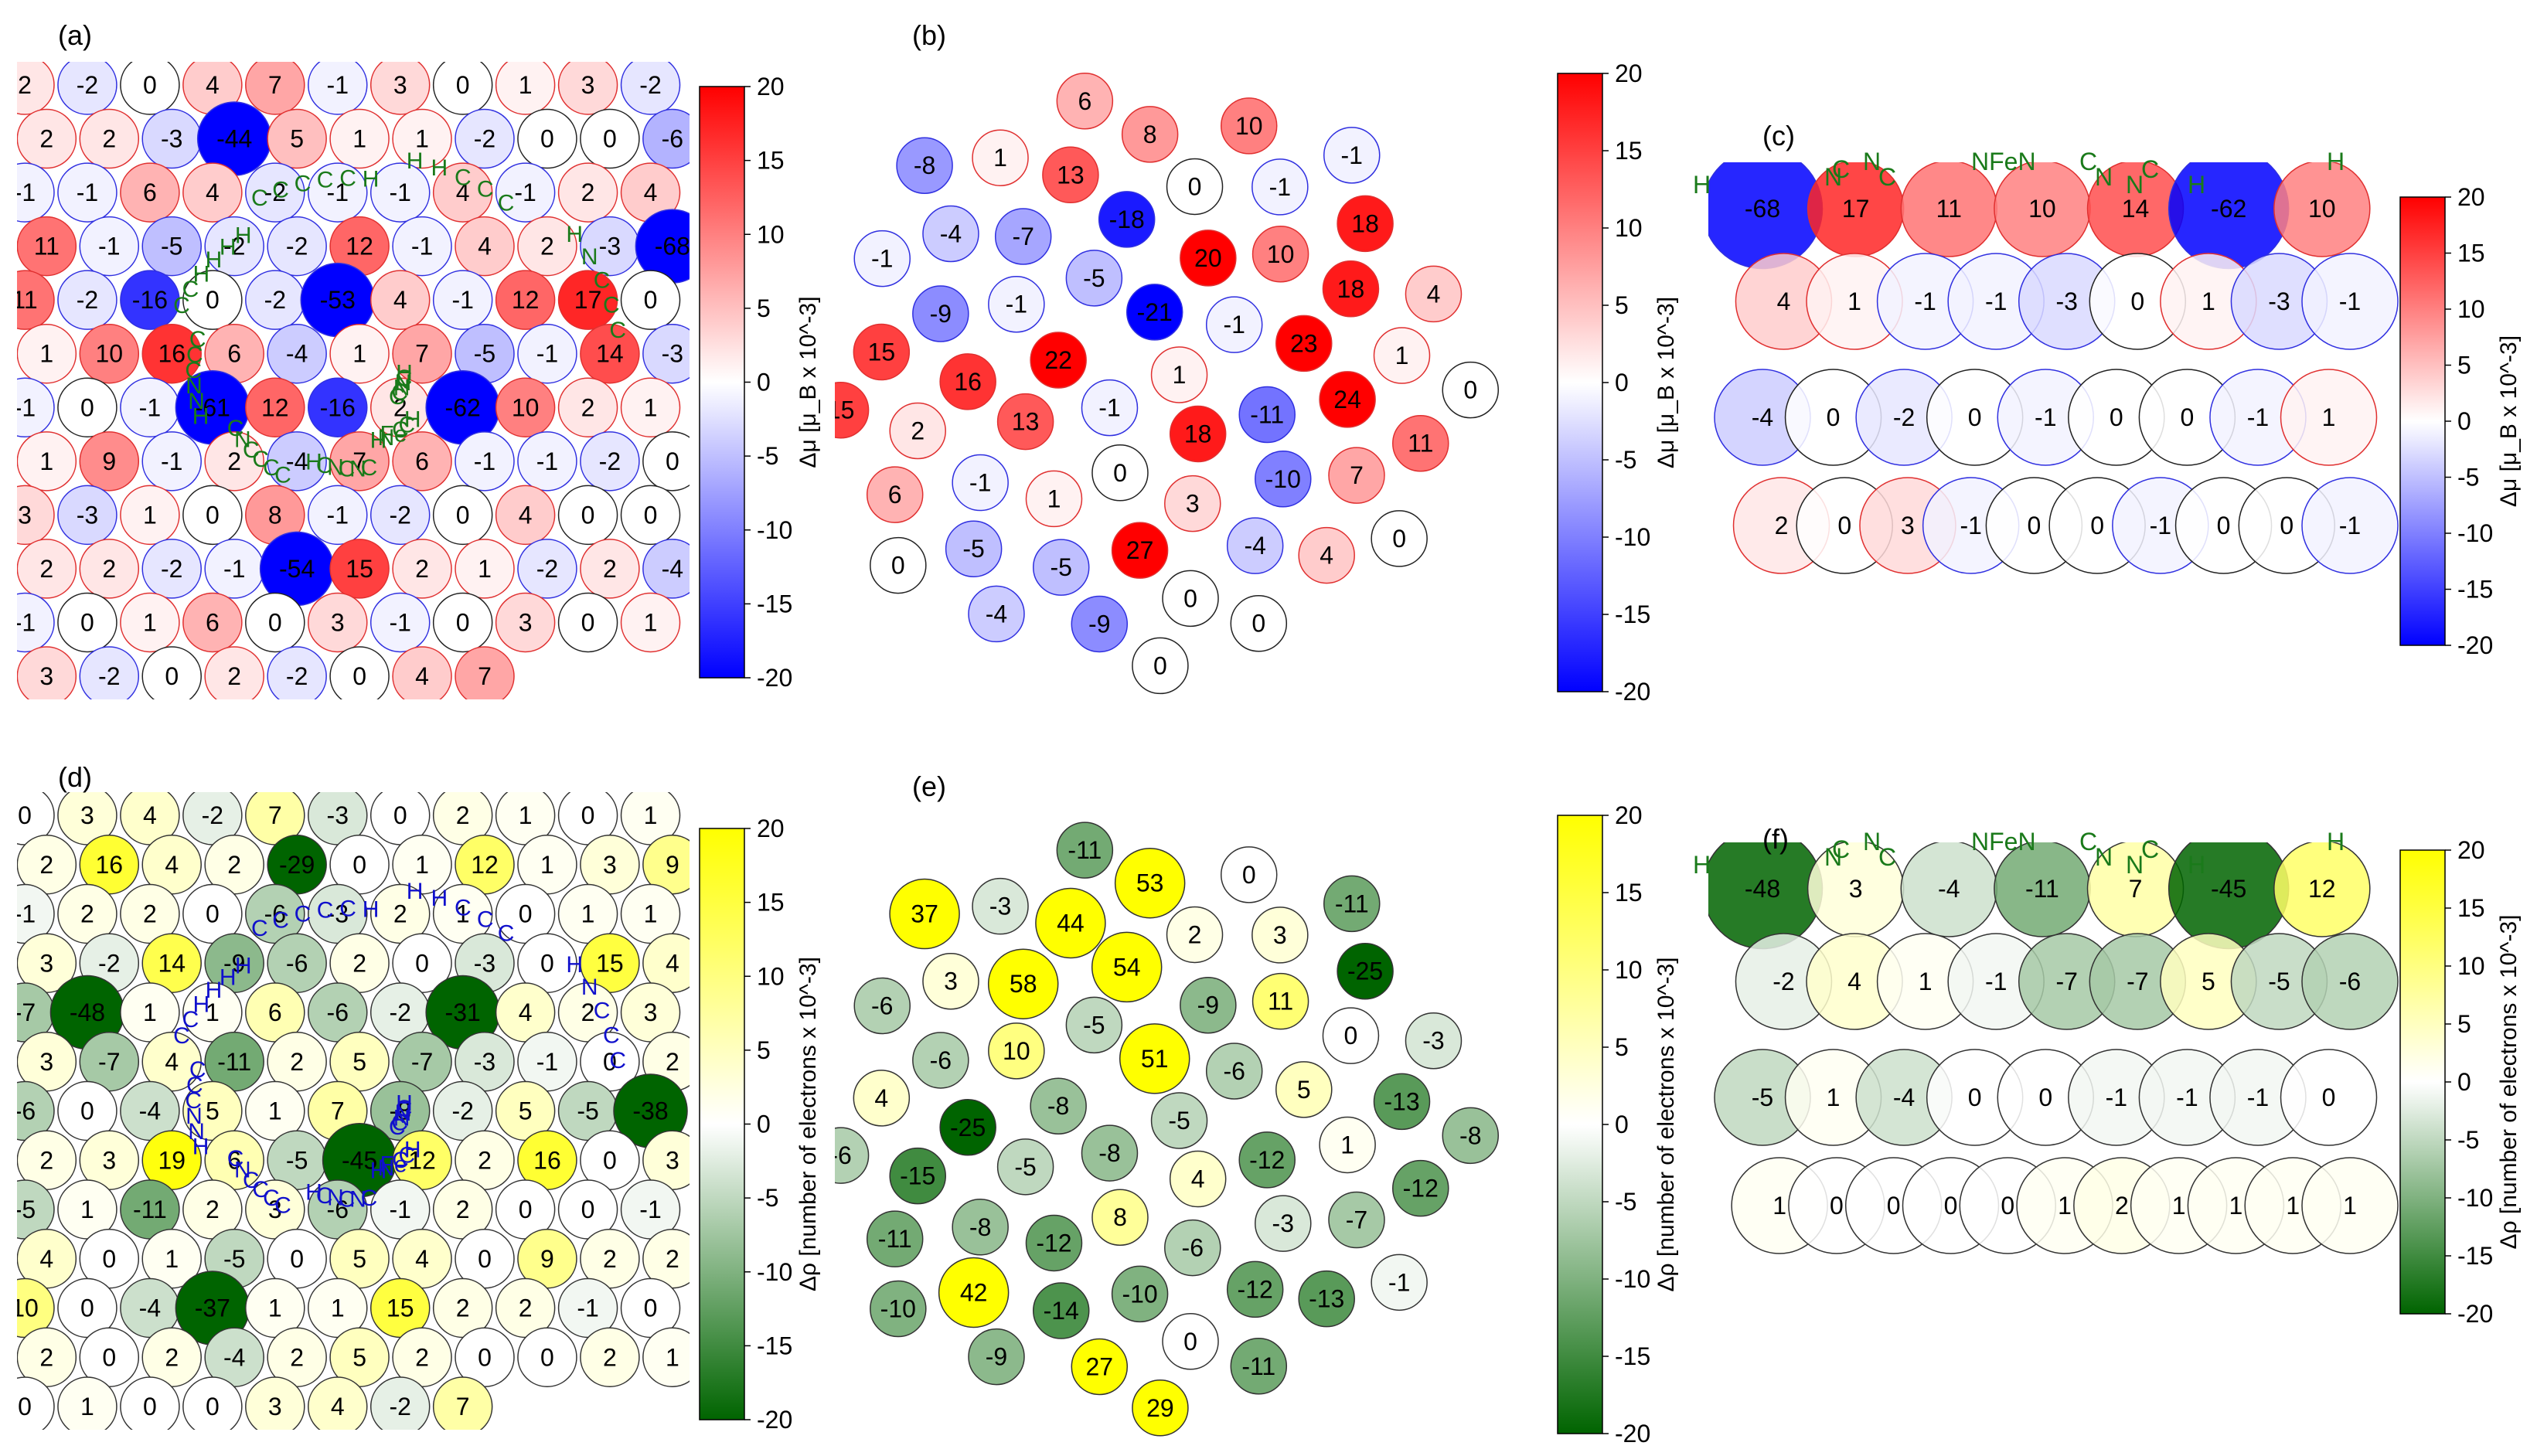 The width and height of the screenshot is (2537, 1456). I want to click on colorbar-tick-label: -20, so click(775, 678).